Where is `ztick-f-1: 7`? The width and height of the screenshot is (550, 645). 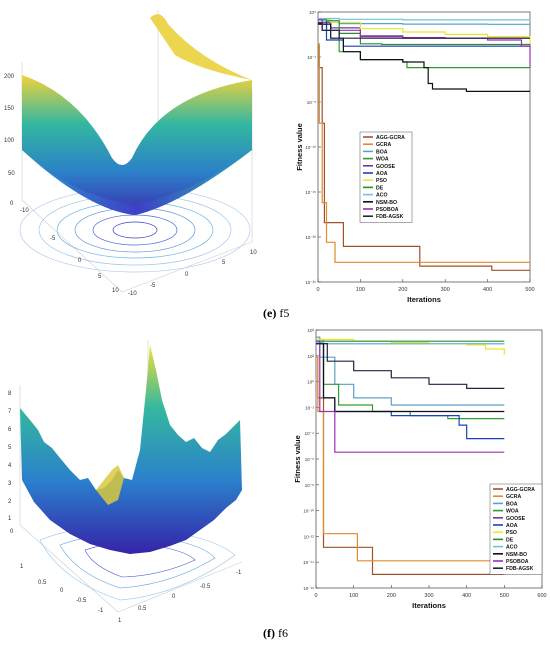 ztick-f-1: 7 is located at coordinates (10, 412).